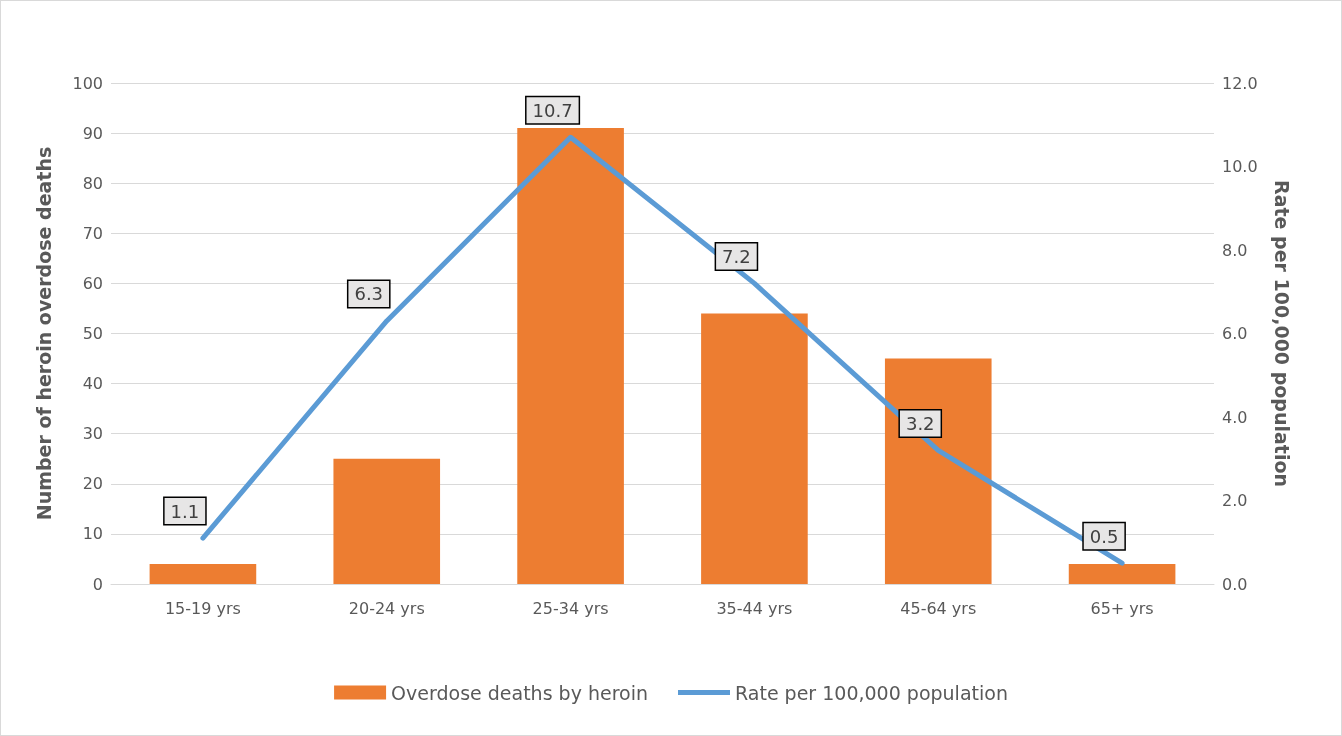  Describe the element at coordinates (519, 692) in the screenshot. I see `legend-label: Overdose deaths by heroin` at that location.